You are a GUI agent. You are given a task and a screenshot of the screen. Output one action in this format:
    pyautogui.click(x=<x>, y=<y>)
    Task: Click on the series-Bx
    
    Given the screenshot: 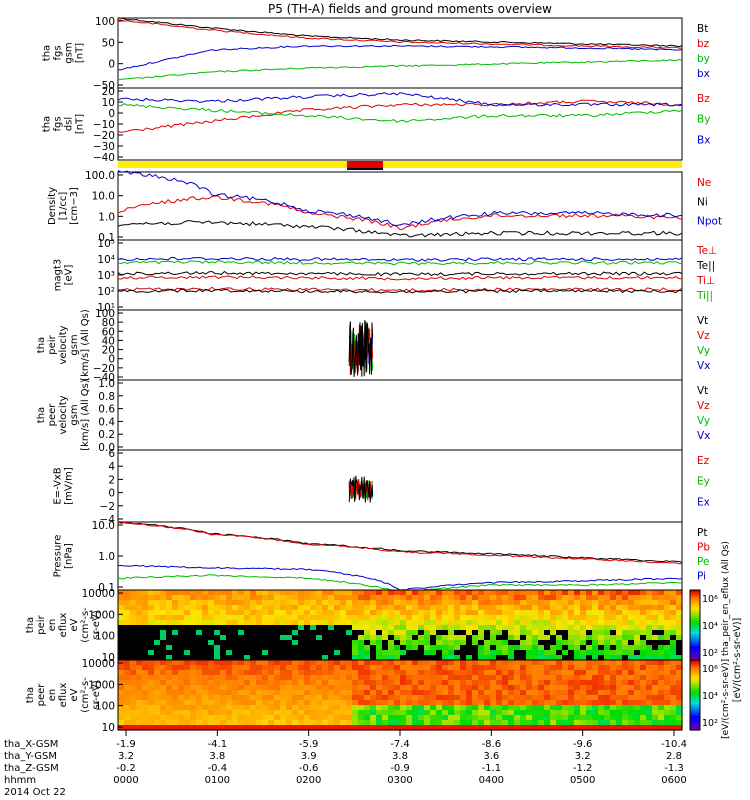 What is the action you would take?
    pyautogui.click(x=400, y=99)
    